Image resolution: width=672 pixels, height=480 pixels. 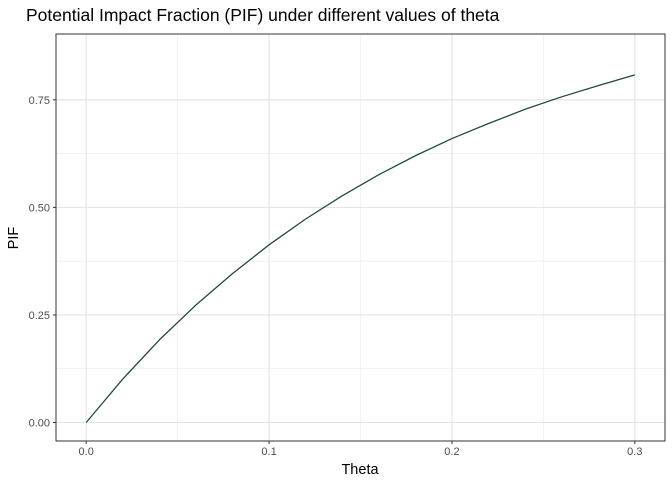 I want to click on y-tick-label: 0.25, so click(x=39, y=316).